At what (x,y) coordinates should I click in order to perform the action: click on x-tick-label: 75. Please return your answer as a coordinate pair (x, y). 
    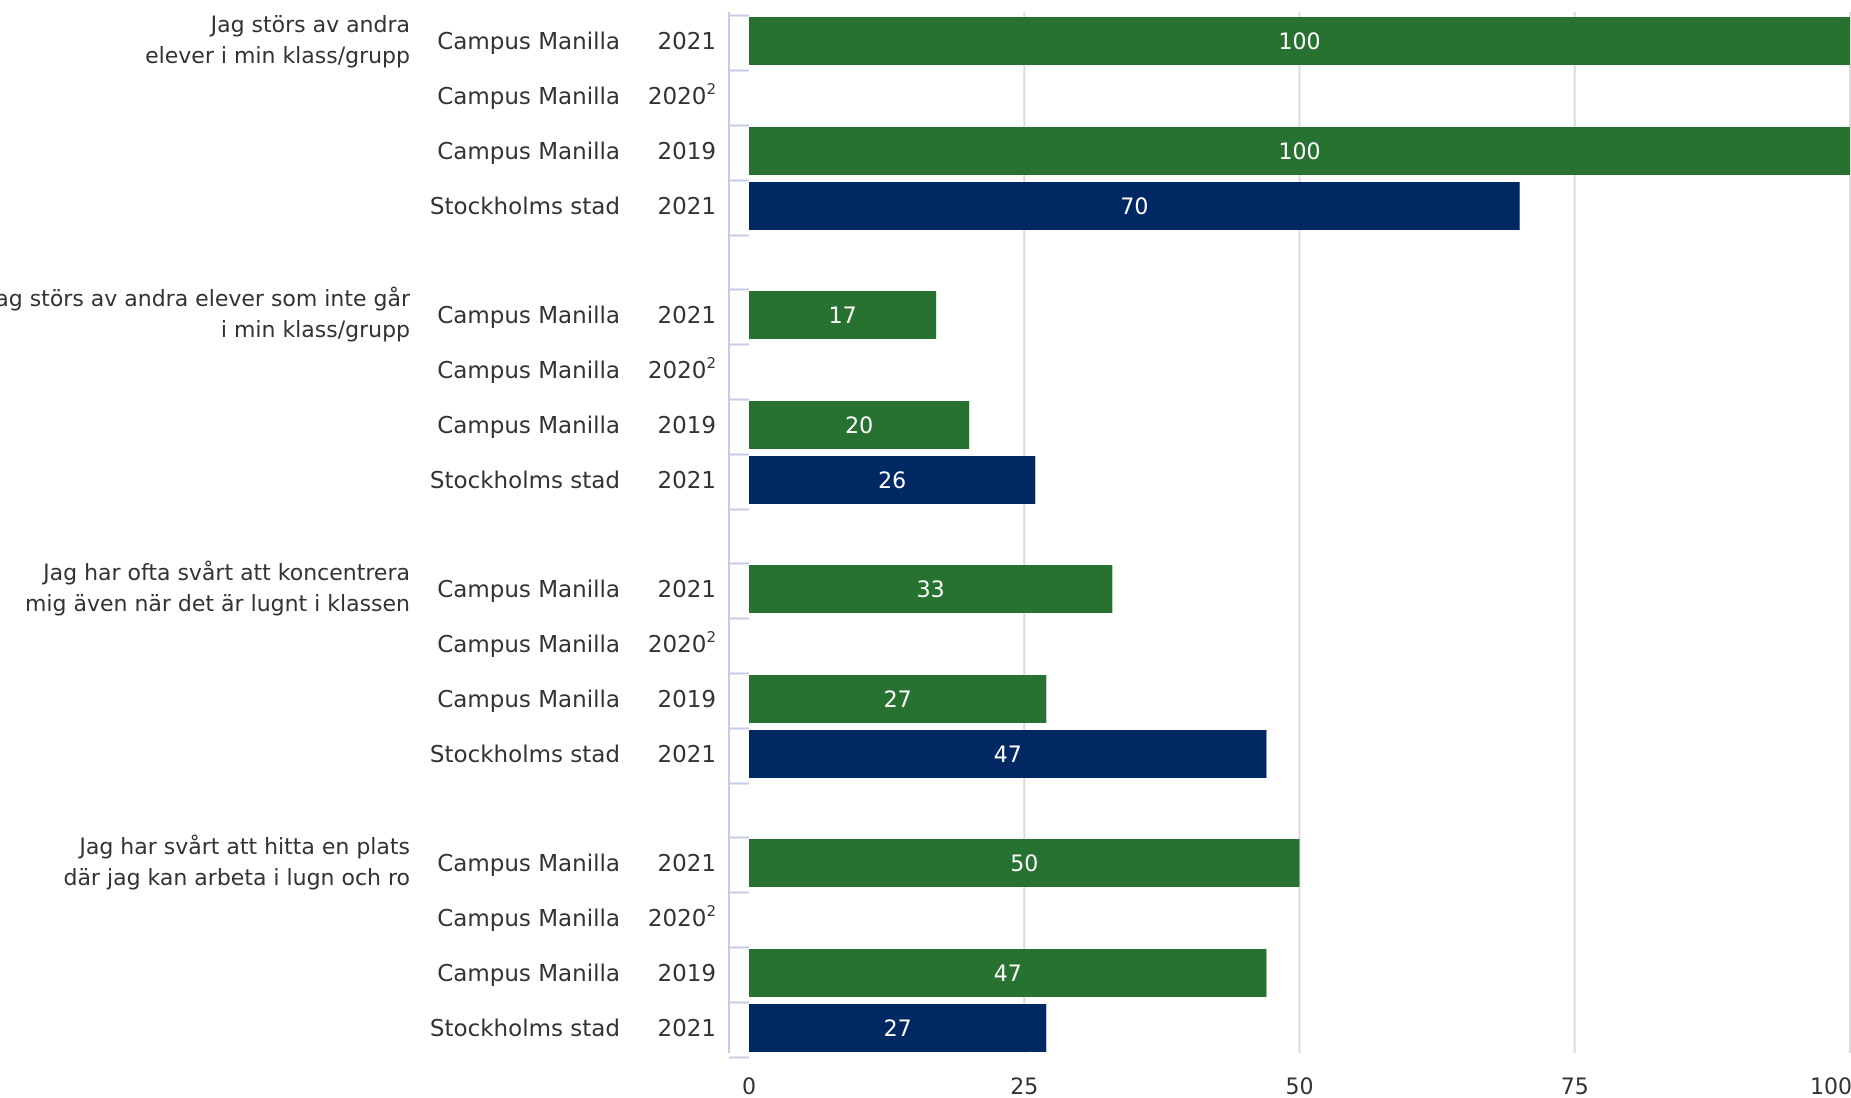
    Looking at the image, I should click on (1575, 1086).